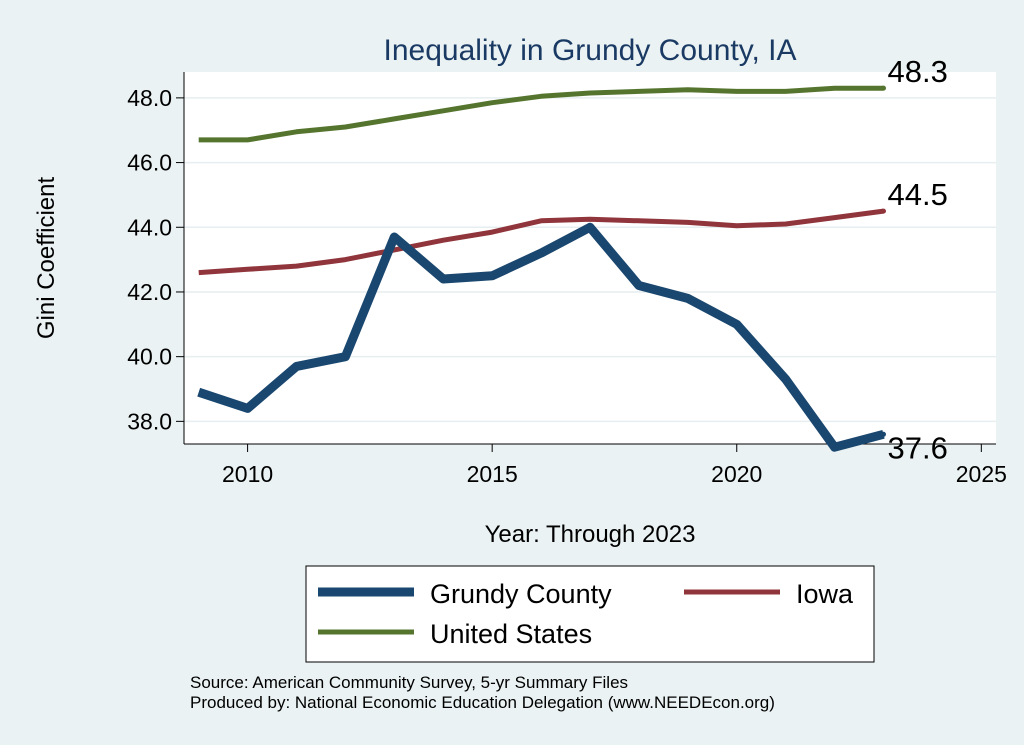  What do you see at coordinates (541, 242) in the screenshot?
I see `series-line-iowa` at bounding box center [541, 242].